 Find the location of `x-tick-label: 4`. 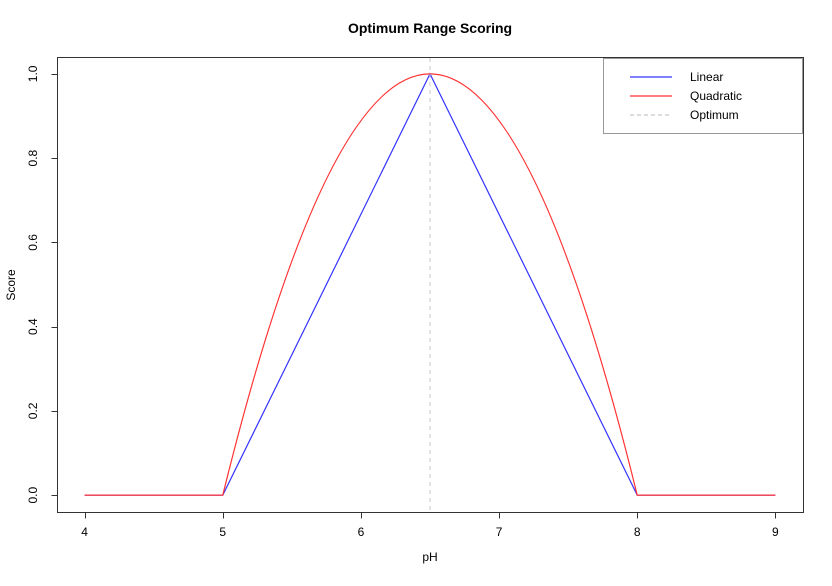

x-tick-label: 4 is located at coordinates (84, 532).